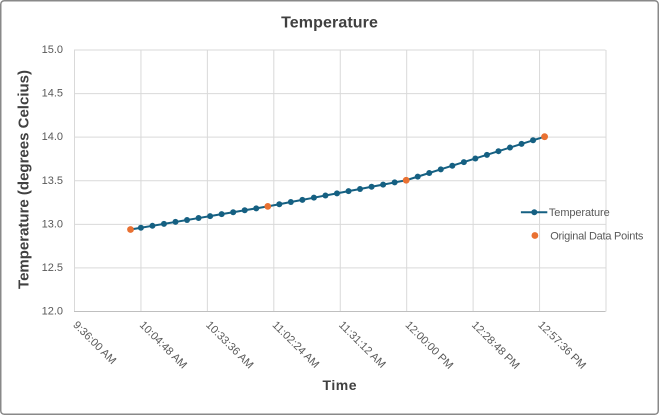  What do you see at coordinates (52, 137) in the screenshot?
I see `svg-text: 14.0` at bounding box center [52, 137].